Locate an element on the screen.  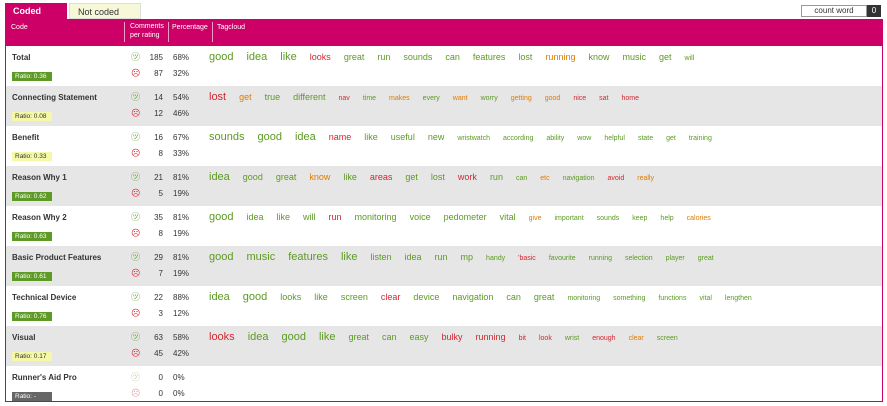
tag-word: pedometer is located at coordinates (465, 217).